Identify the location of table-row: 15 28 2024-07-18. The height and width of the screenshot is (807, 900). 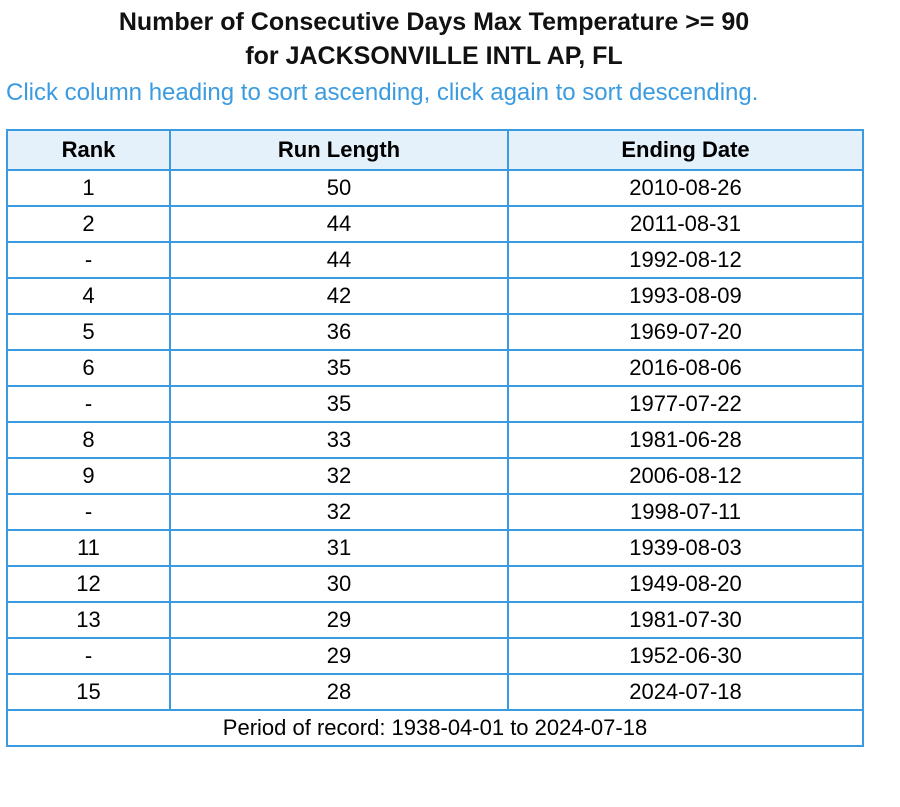
(435, 692).